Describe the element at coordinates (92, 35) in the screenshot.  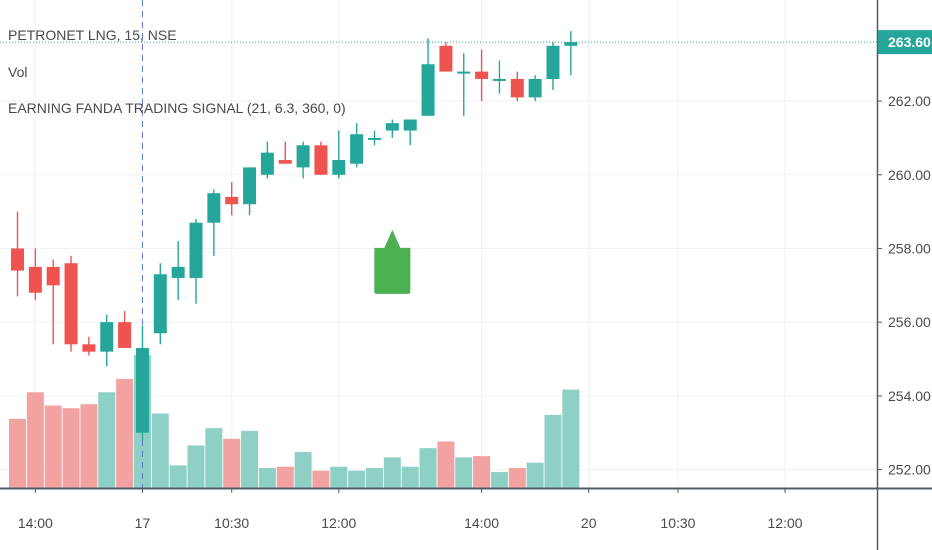
I see `symbol-title: PETRONET LNG, 15, NSE` at that location.